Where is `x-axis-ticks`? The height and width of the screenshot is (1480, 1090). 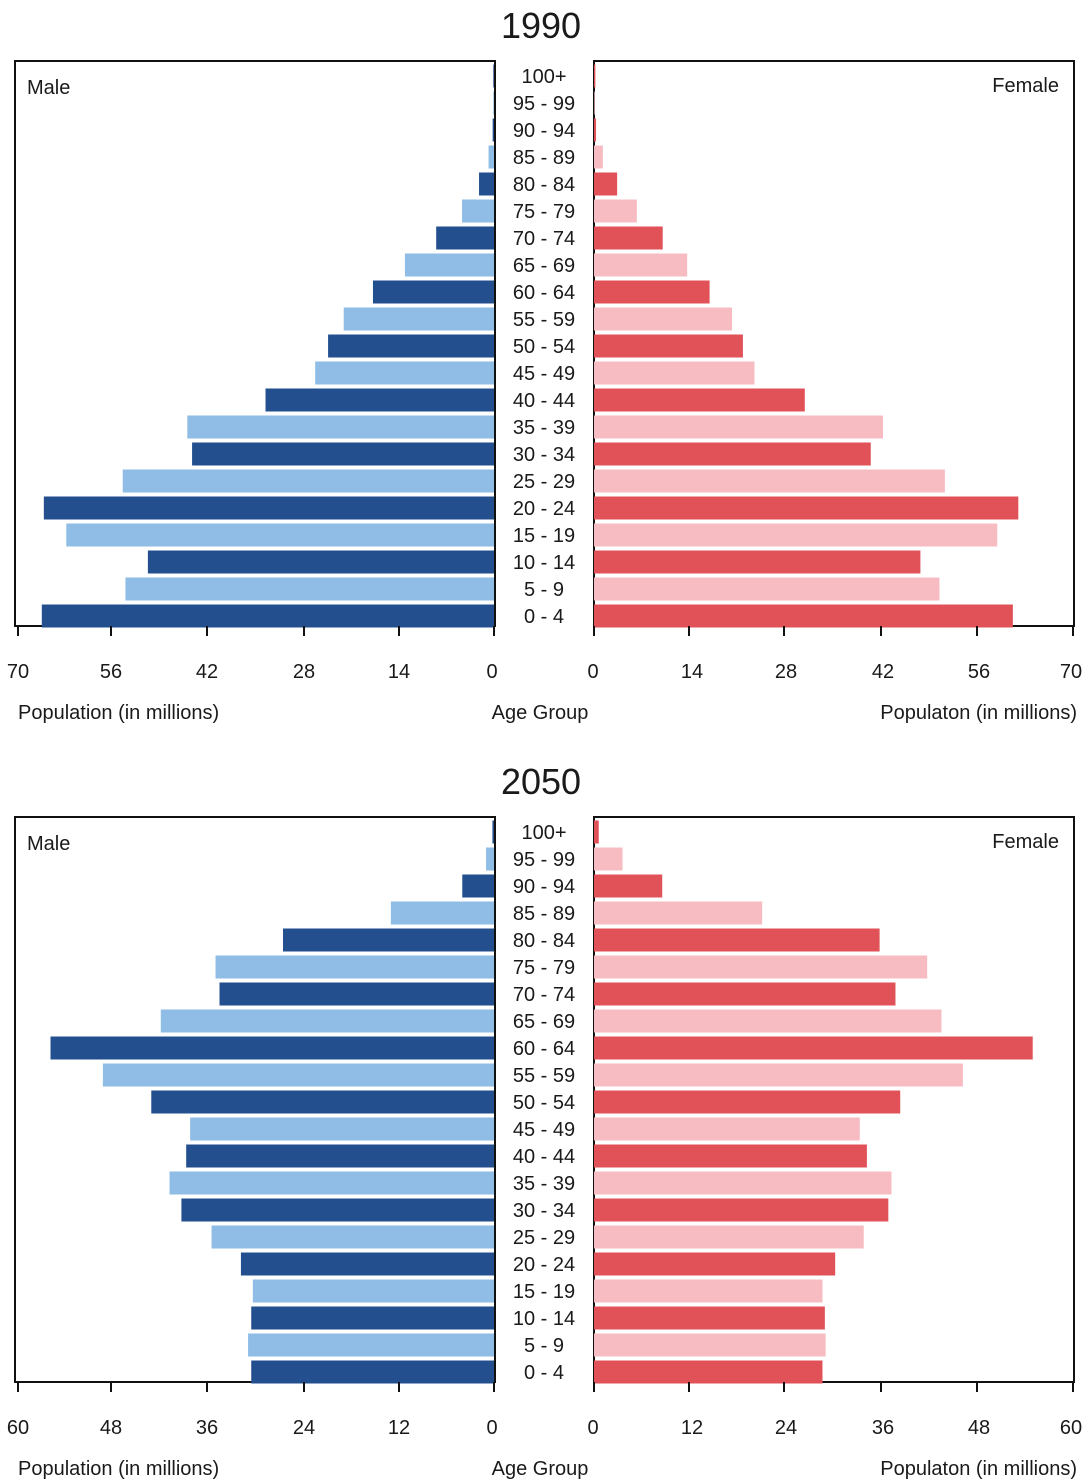
x-axis-ticks is located at coordinates (545, 631).